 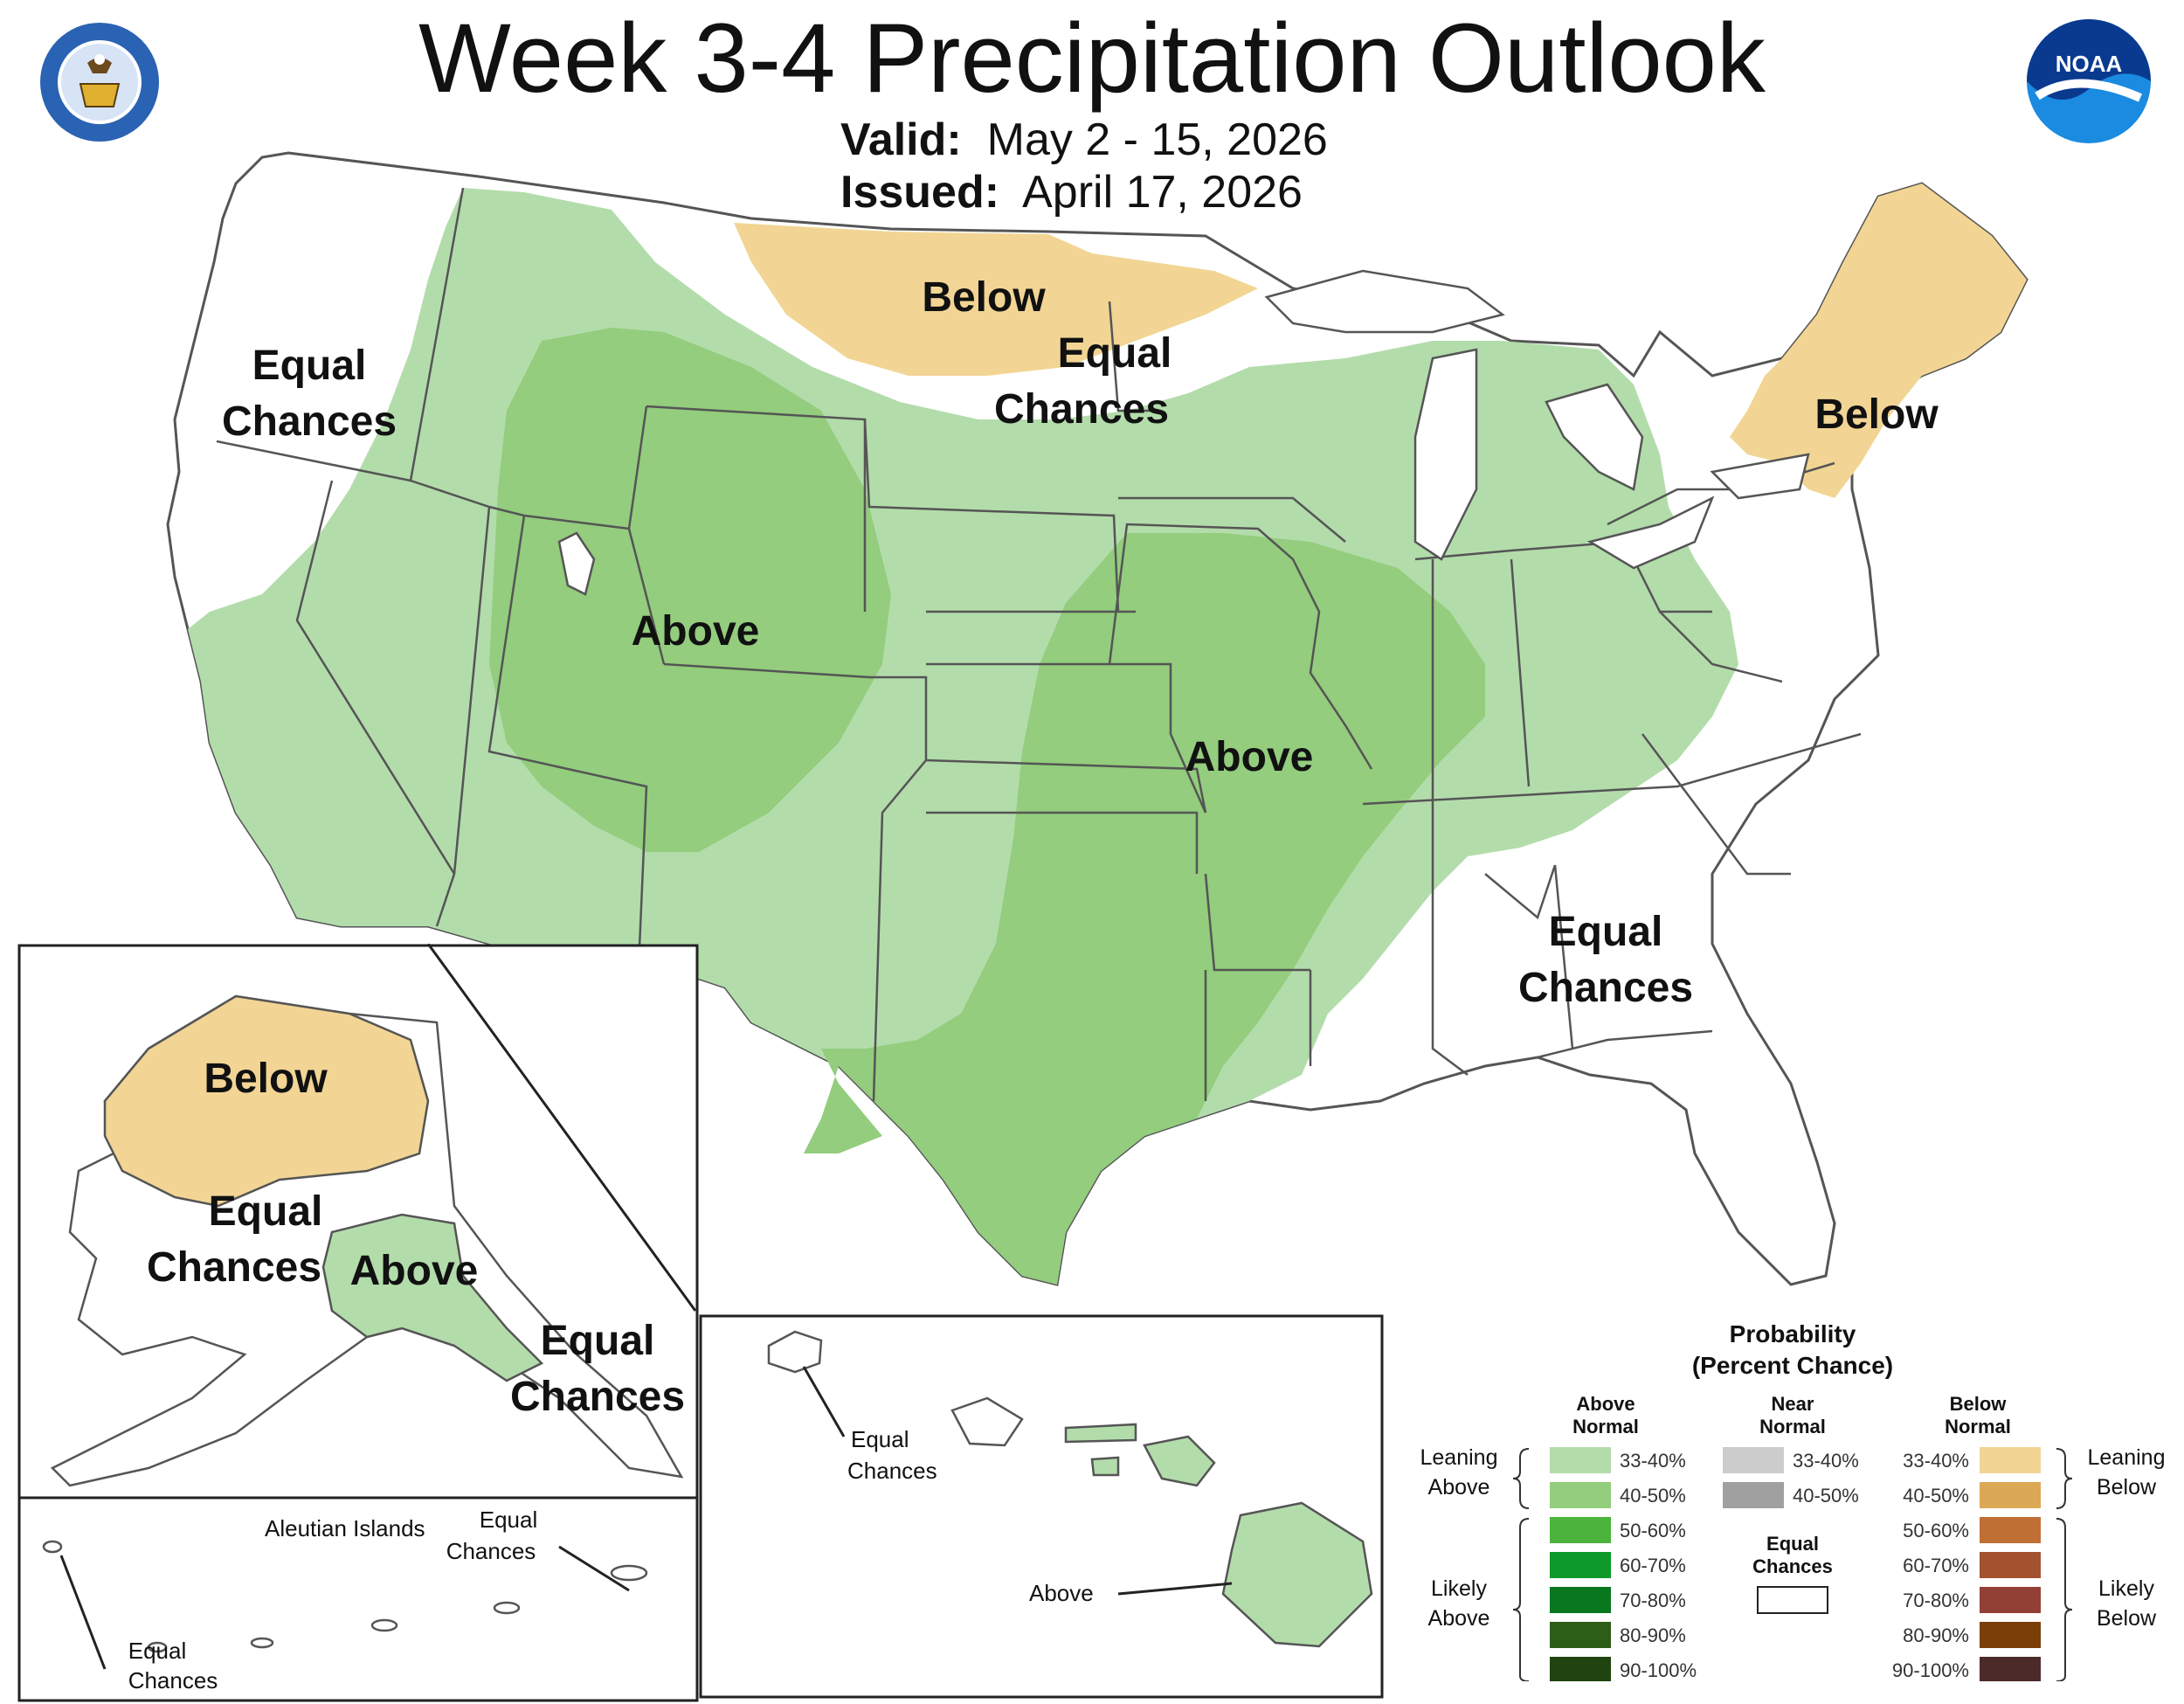 I want to click on legend-near-column: 33-40% 40-50%, so click(x=1791, y=1477).